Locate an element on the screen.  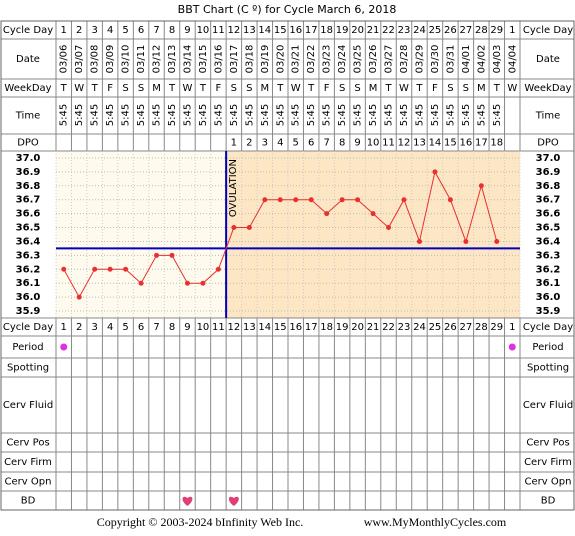
cycle-day: 19 is located at coordinates (342, 30).